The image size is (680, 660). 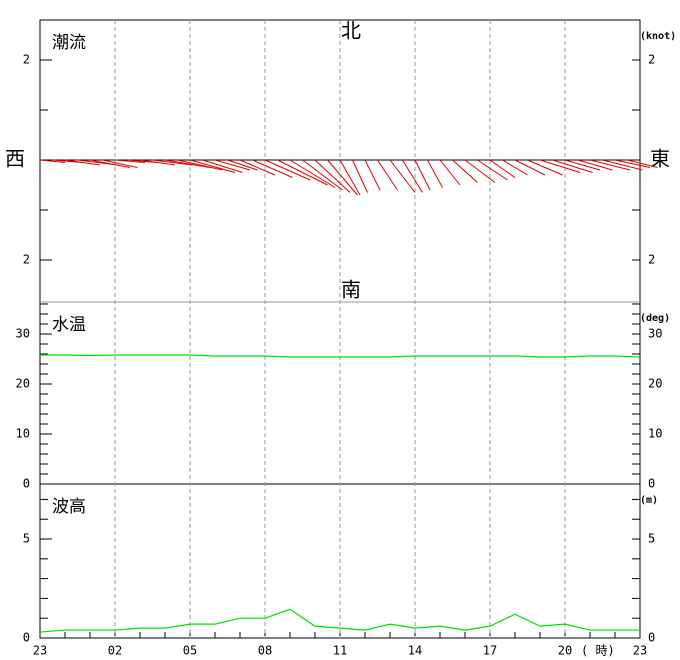 What do you see at coordinates (565, 651) in the screenshot?
I see `x-tick-label: 20` at bounding box center [565, 651].